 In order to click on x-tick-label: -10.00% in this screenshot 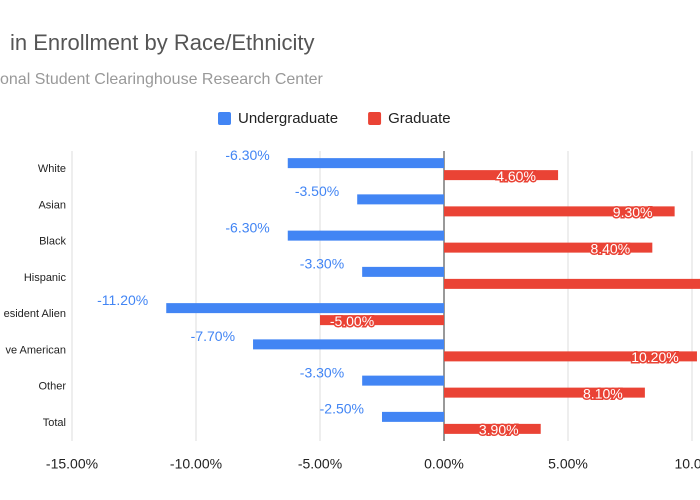, I will do `click(196, 464)`.